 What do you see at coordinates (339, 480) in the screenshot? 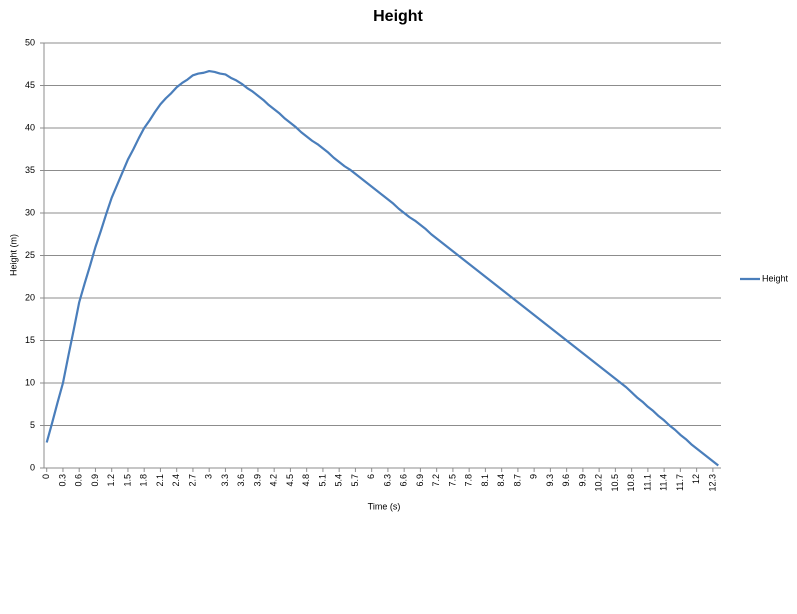
I see `x-tick-label: 5.4` at bounding box center [339, 480].